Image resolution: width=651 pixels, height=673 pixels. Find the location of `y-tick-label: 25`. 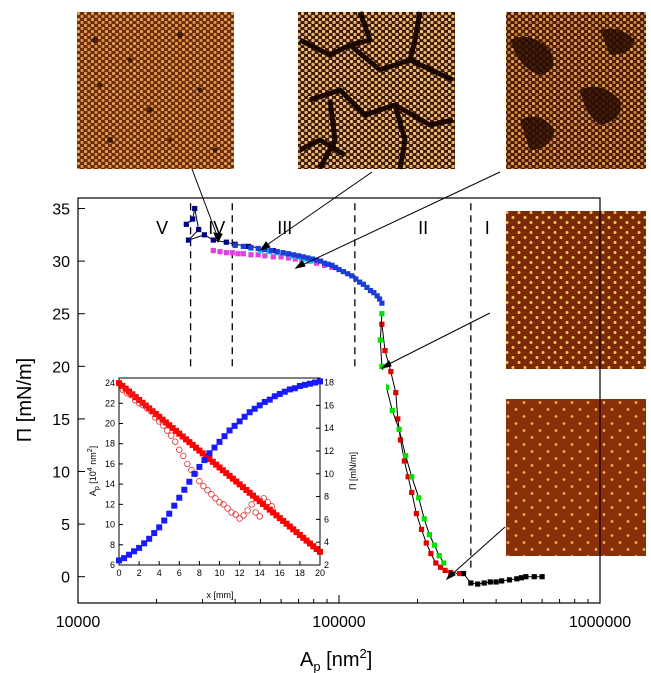

y-tick-label: 25 is located at coordinates (61, 315).